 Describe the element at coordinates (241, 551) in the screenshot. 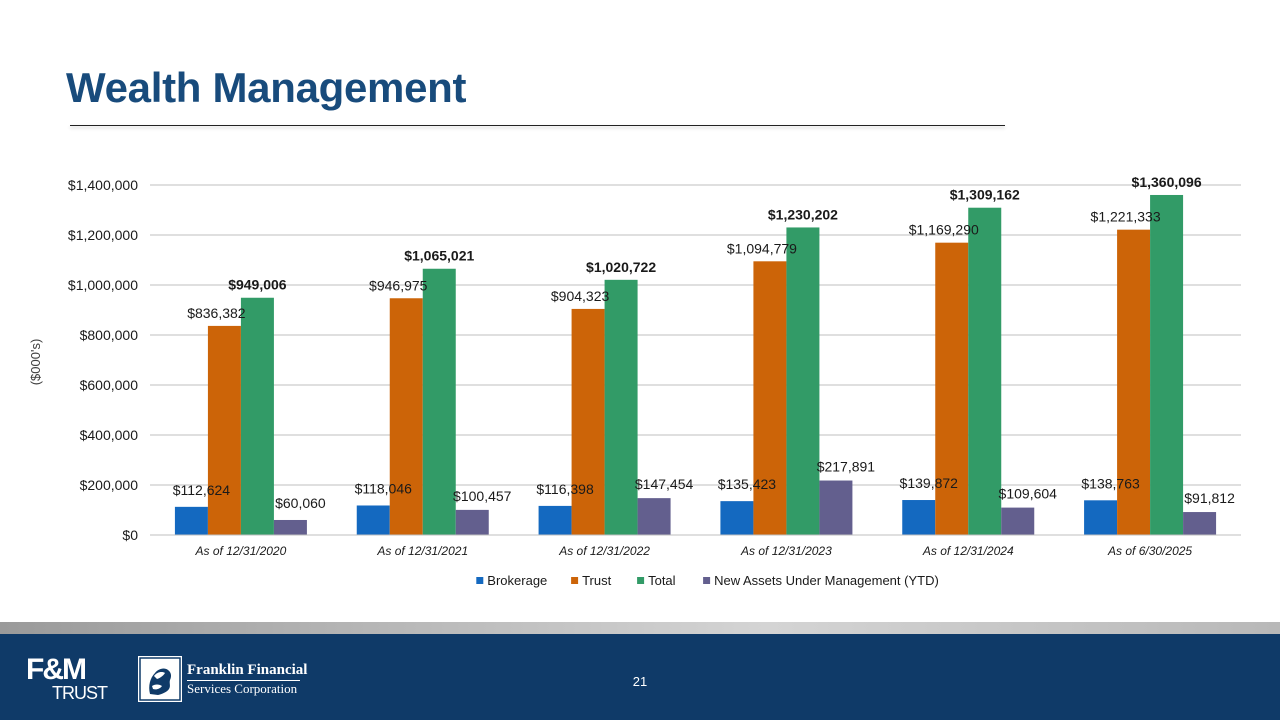

I see `x-tick-label: As of 12/31/2020` at that location.